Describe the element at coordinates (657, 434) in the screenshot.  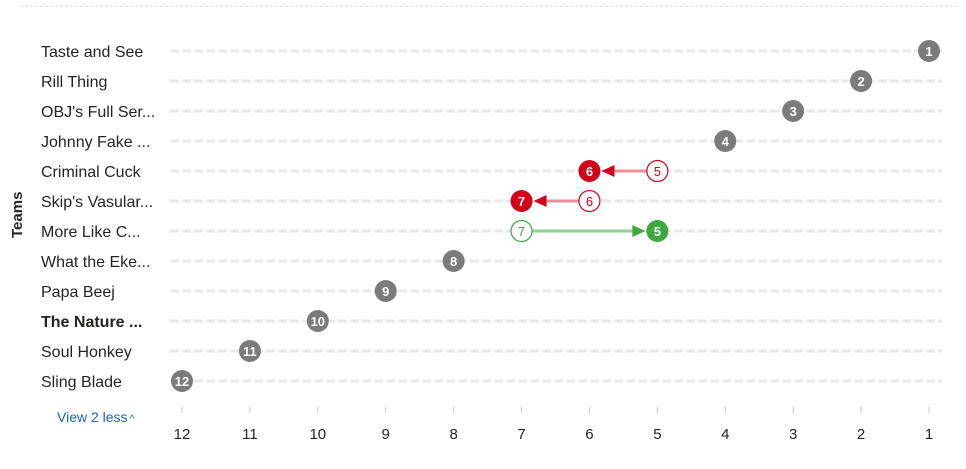
I see `x-tick-label: 5` at that location.